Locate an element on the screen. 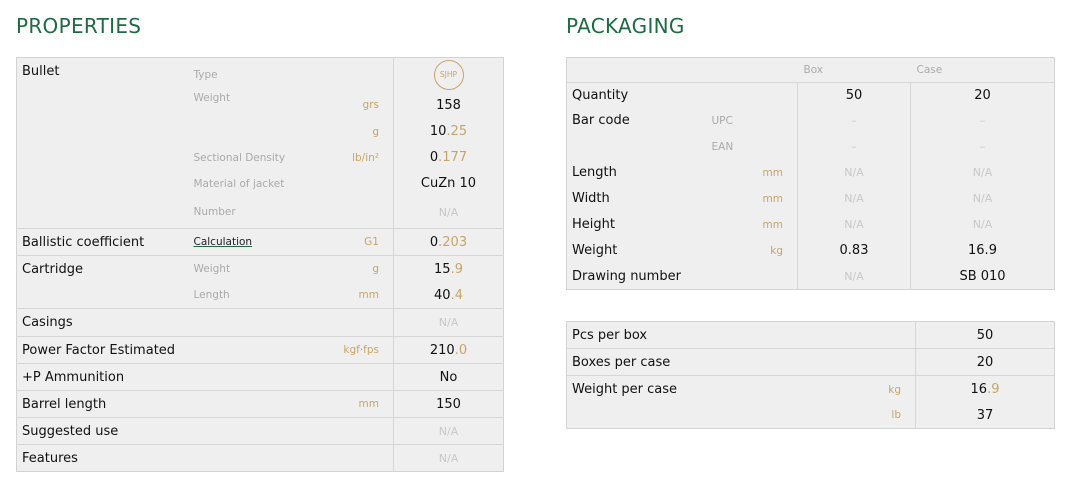 Image resolution: width=1067 pixels, height=493 pixels. bullet-weight-g: 10.25 is located at coordinates (448, 131).